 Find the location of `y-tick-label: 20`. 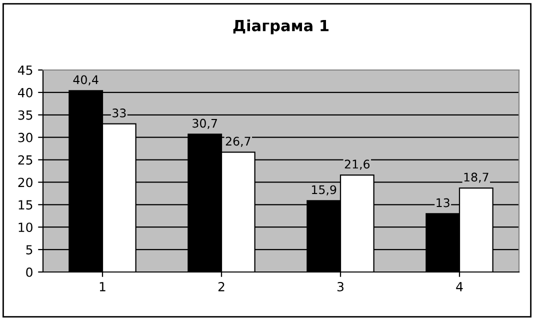

y-tick-label: 20 is located at coordinates (25, 183).